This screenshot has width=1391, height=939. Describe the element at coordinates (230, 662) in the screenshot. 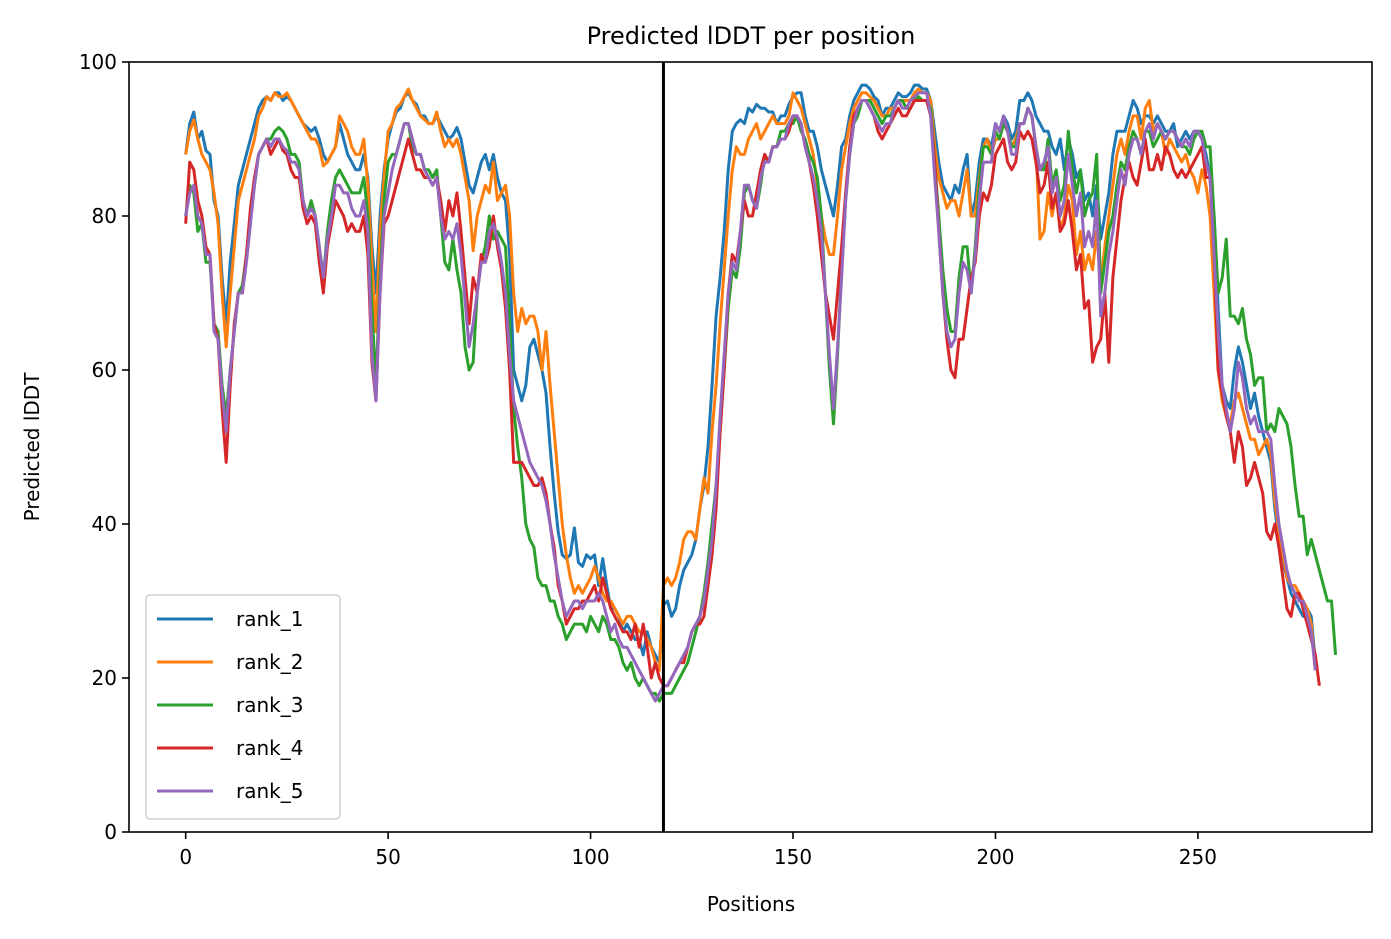

I see `legend-item: rank_2` at that location.